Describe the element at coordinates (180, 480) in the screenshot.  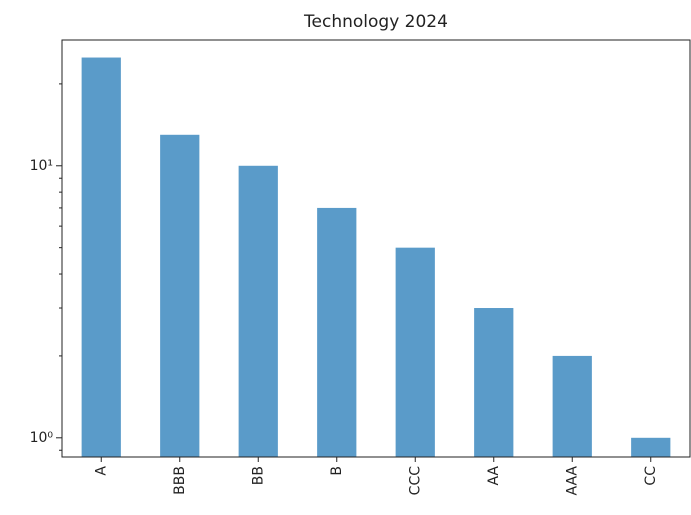
I see `x-tick-label: BBB` at that location.